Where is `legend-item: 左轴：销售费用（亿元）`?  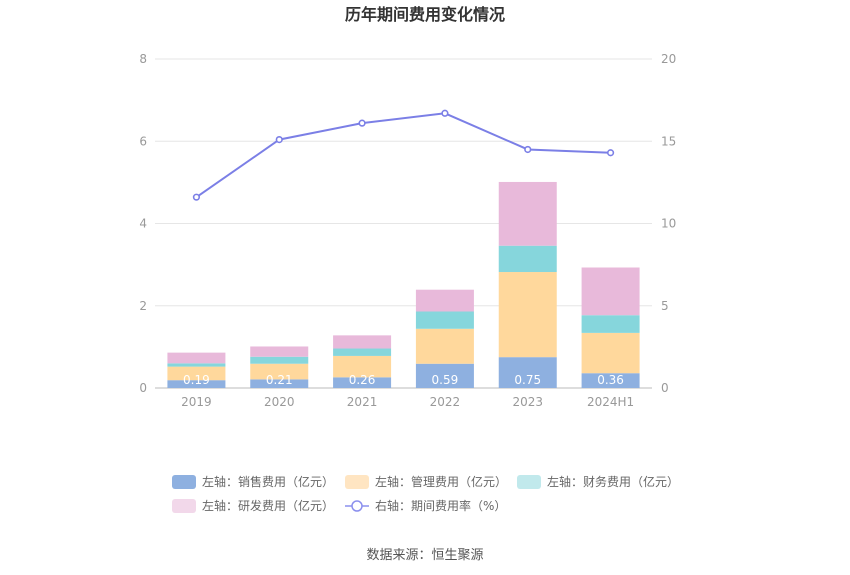 legend-item: 左轴：销售费用（亿元） is located at coordinates (253, 481).